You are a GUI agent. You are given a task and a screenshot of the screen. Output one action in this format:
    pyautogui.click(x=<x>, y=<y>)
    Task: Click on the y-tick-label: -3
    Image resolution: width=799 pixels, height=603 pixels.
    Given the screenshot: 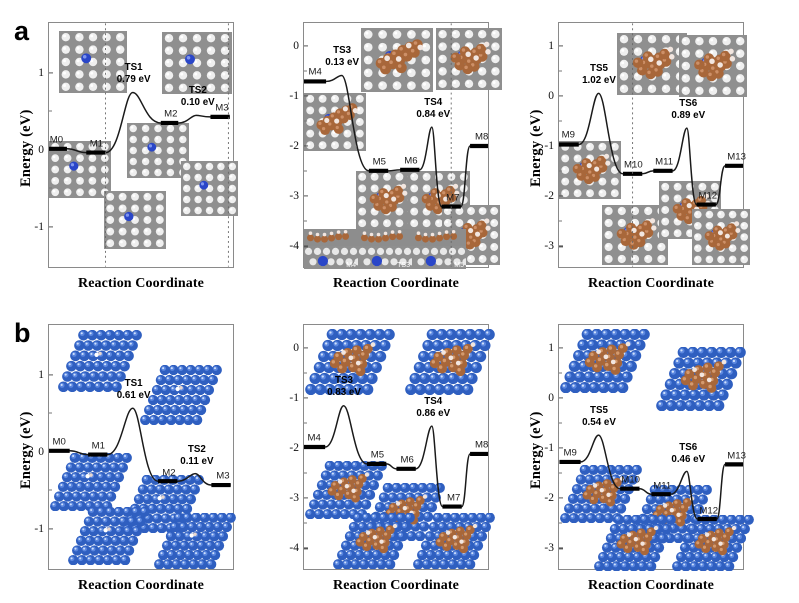 What is the action you would take?
    pyautogui.click(x=549, y=246)
    